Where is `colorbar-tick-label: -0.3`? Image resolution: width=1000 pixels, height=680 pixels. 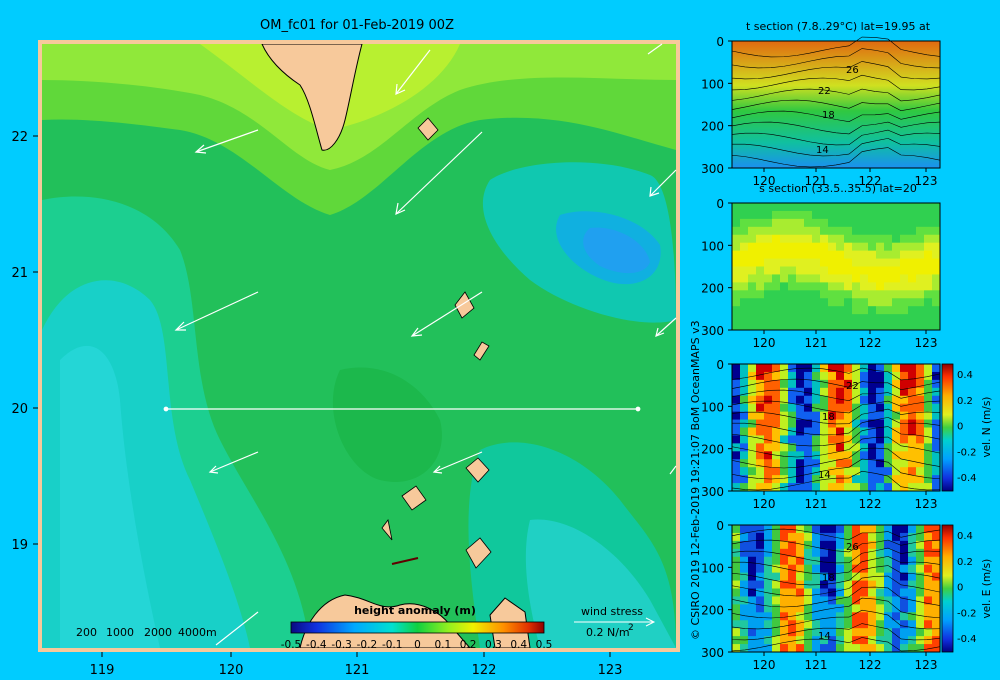 colorbar-tick-label: -0.3 is located at coordinates (341, 645).